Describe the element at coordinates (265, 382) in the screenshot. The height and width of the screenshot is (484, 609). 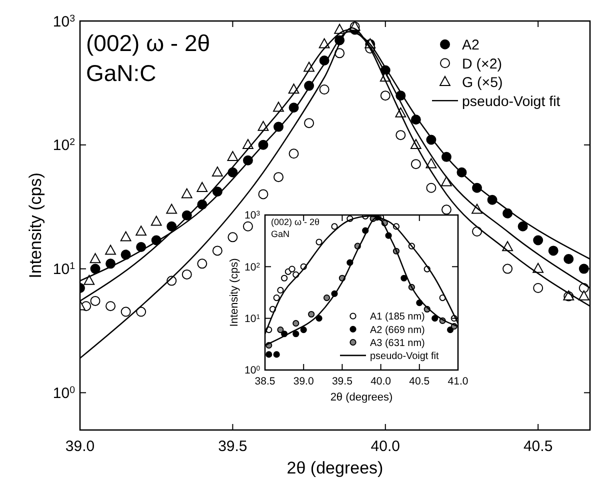
I see `x-tick-label: 38.5` at that location.